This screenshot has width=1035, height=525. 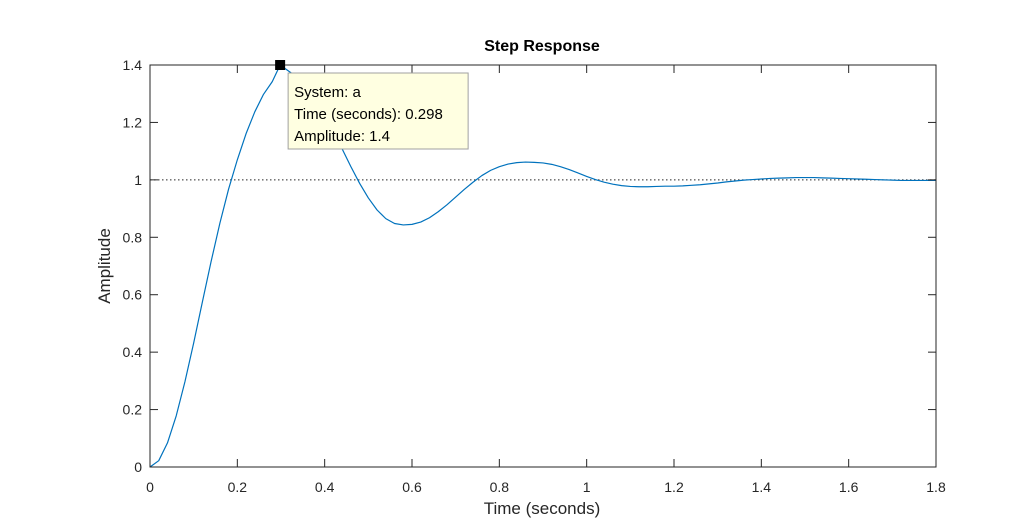 I want to click on y-tick-label: 0.4, so click(x=133, y=352).